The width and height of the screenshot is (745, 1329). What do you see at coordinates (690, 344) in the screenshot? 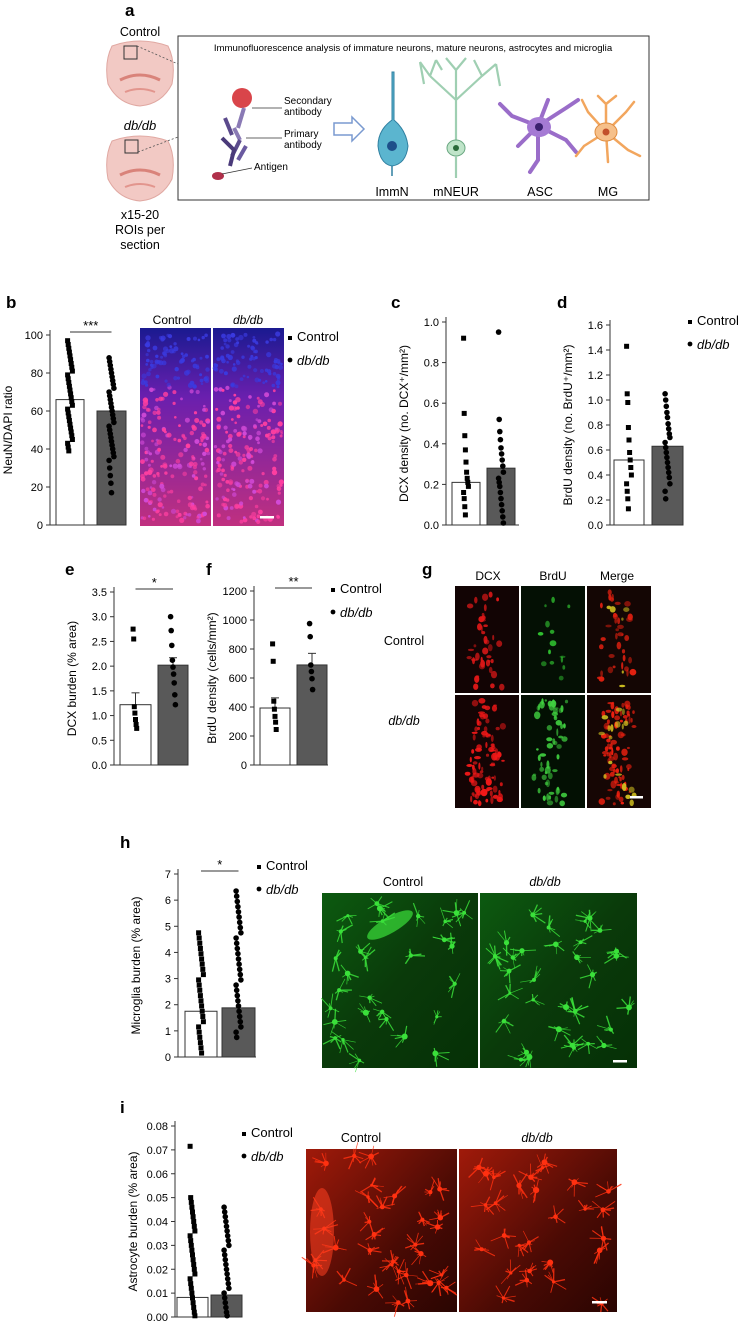
I see `legend-marker-dbdb` at bounding box center [690, 344].